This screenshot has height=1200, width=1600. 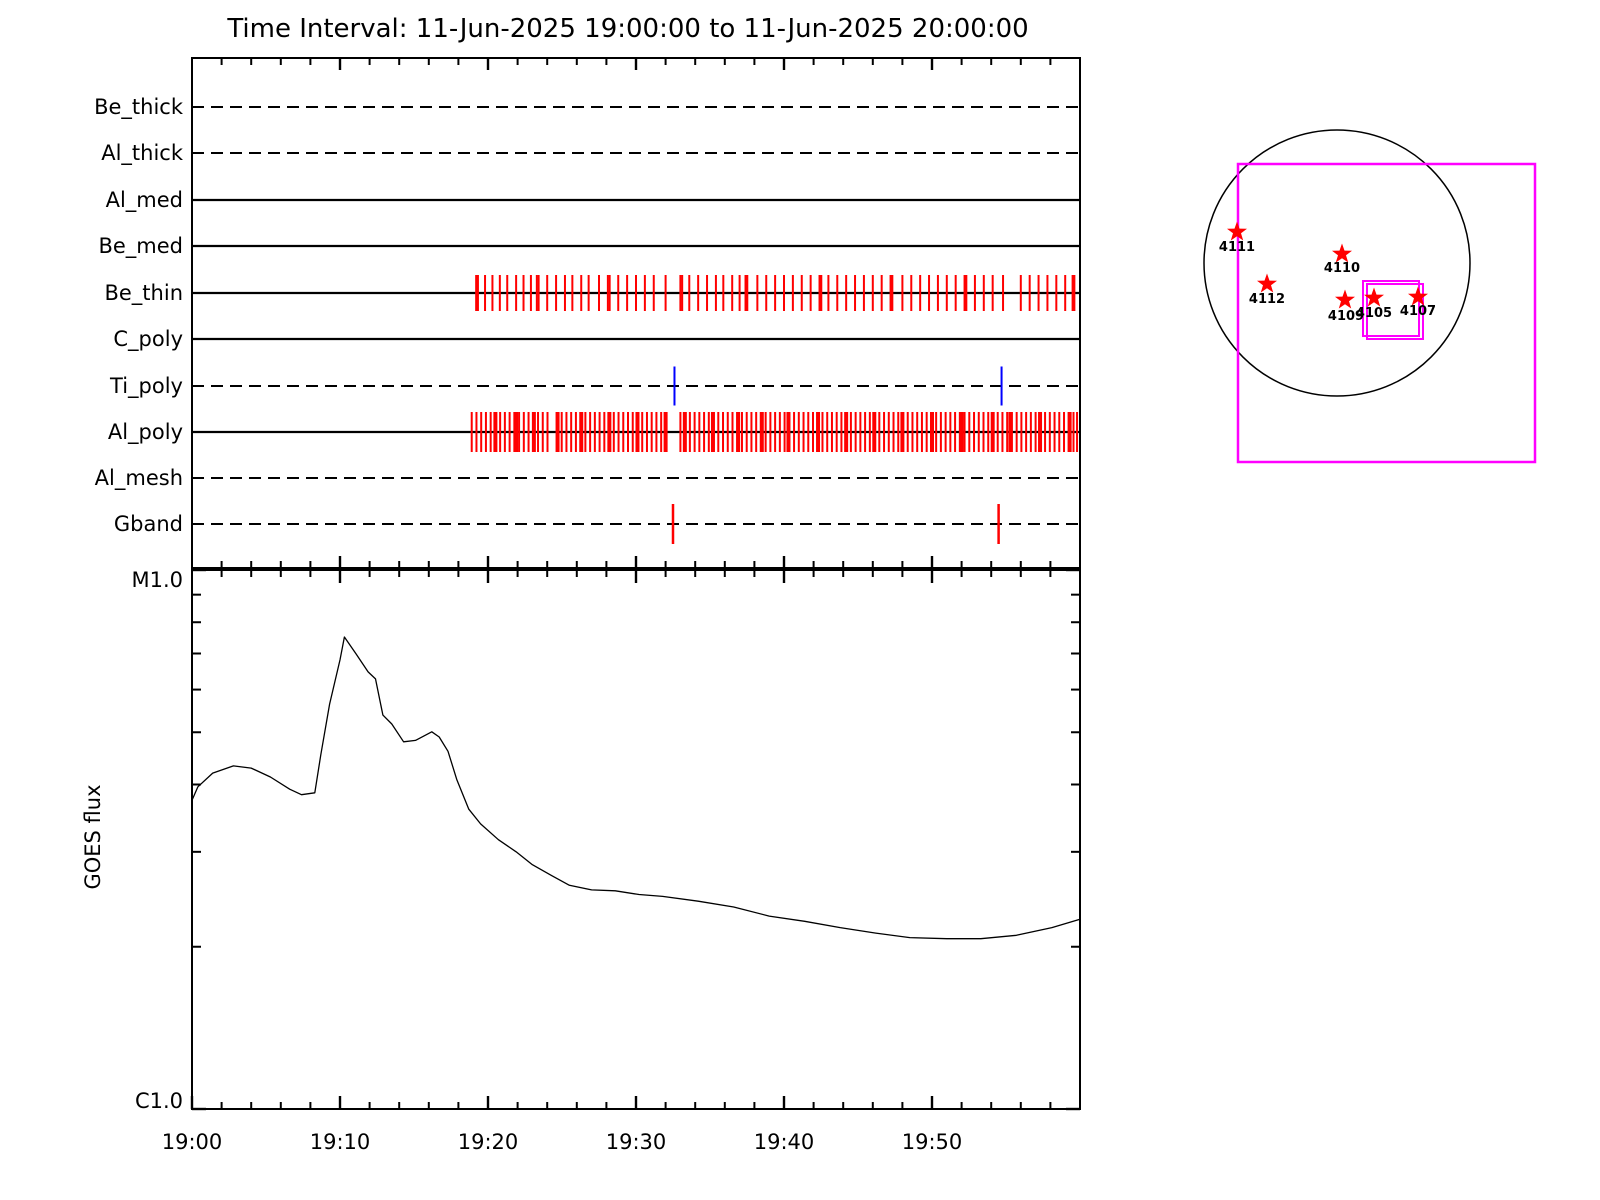 I want to click on x-tick-1930: 19:30, so click(x=636, y=1142).